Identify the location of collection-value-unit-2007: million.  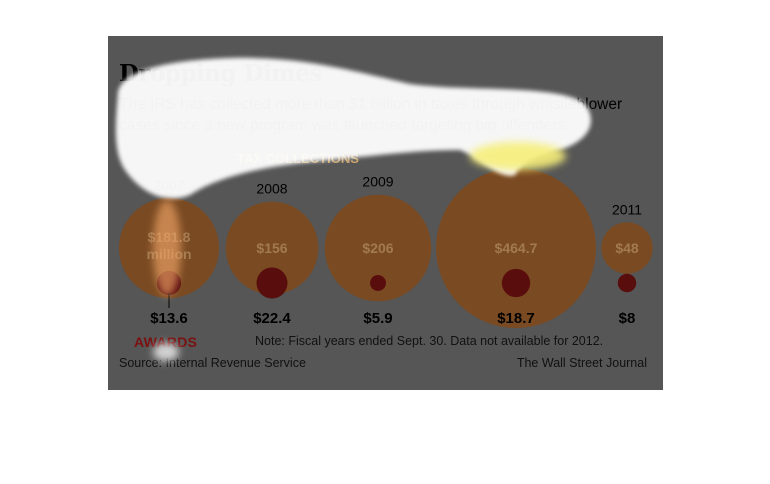
(168, 254).